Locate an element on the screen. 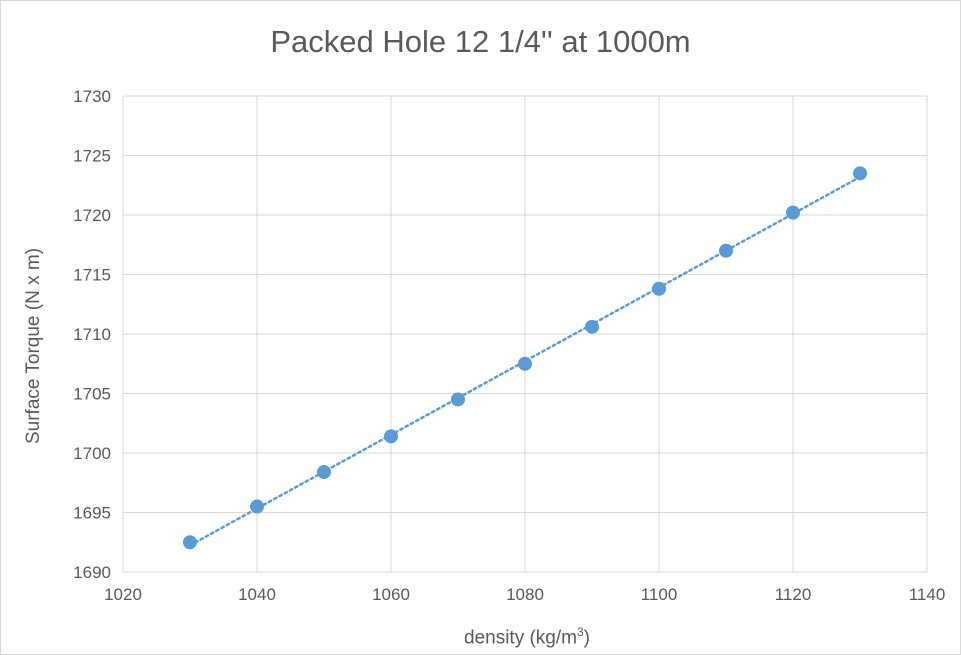  y-tick-label: 1710 is located at coordinates (92, 334).